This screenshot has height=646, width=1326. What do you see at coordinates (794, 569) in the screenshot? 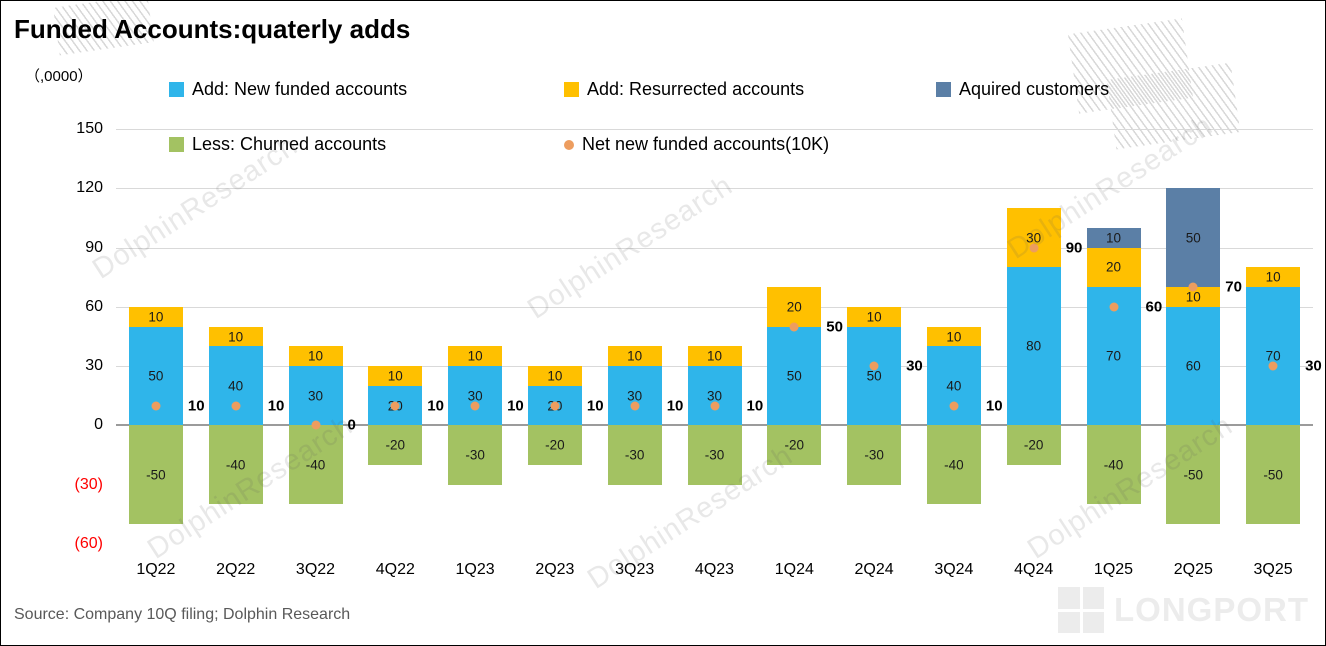
I see `x-tick-label: 1Q24` at bounding box center [794, 569].